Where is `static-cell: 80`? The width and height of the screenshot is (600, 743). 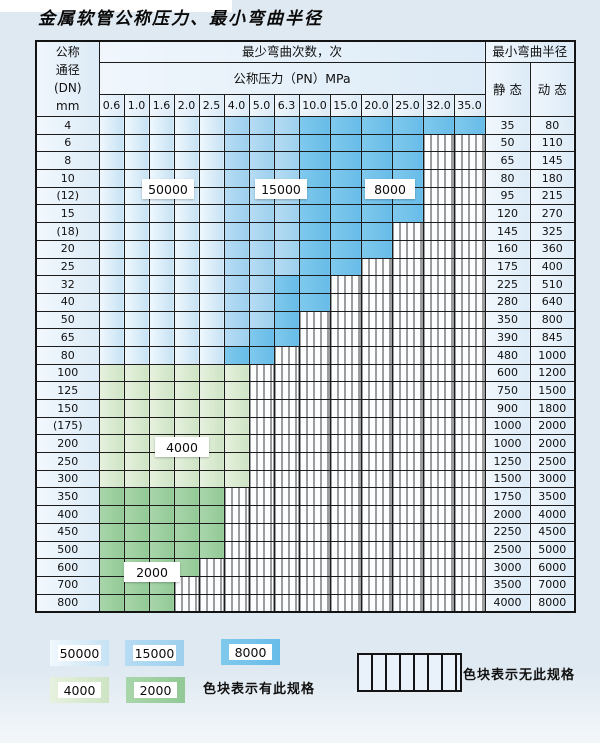 static-cell: 80 is located at coordinates (507, 178).